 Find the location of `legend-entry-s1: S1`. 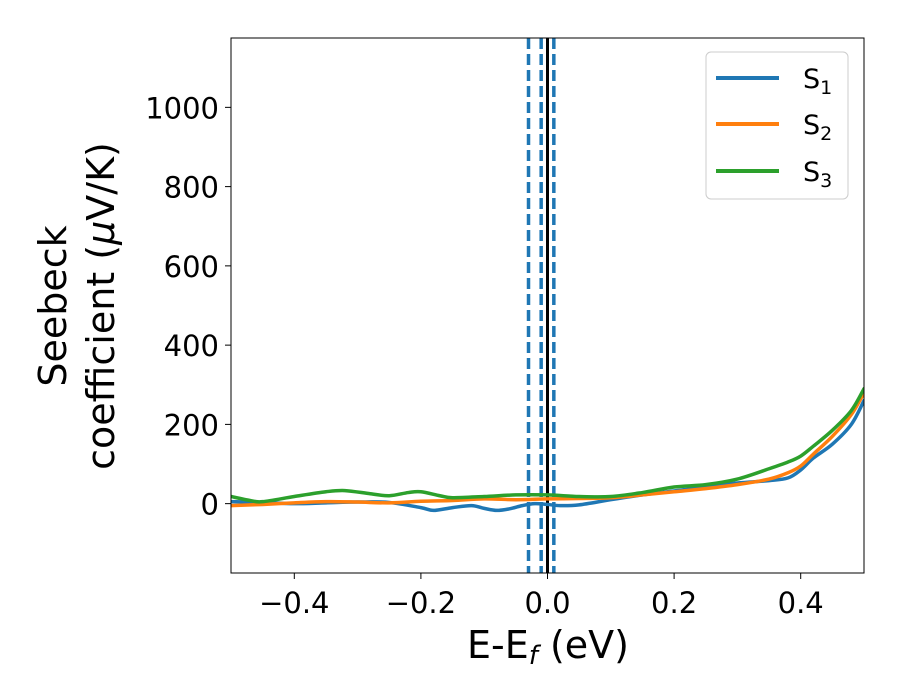

legend-entry-s1: S1 is located at coordinates (774, 81).